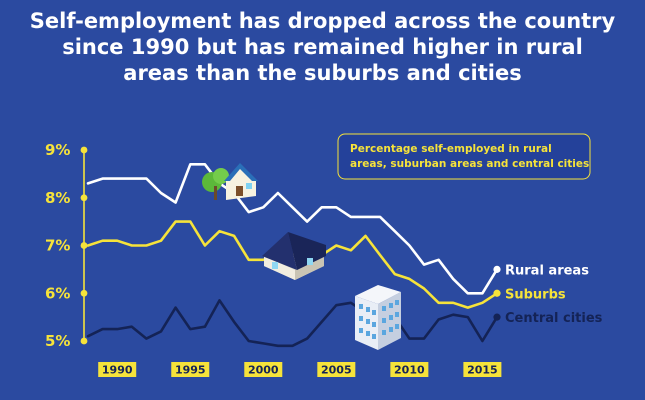 The width and height of the screenshot is (645, 400). I want to click on y-tick-label: 9%, so click(57, 150).